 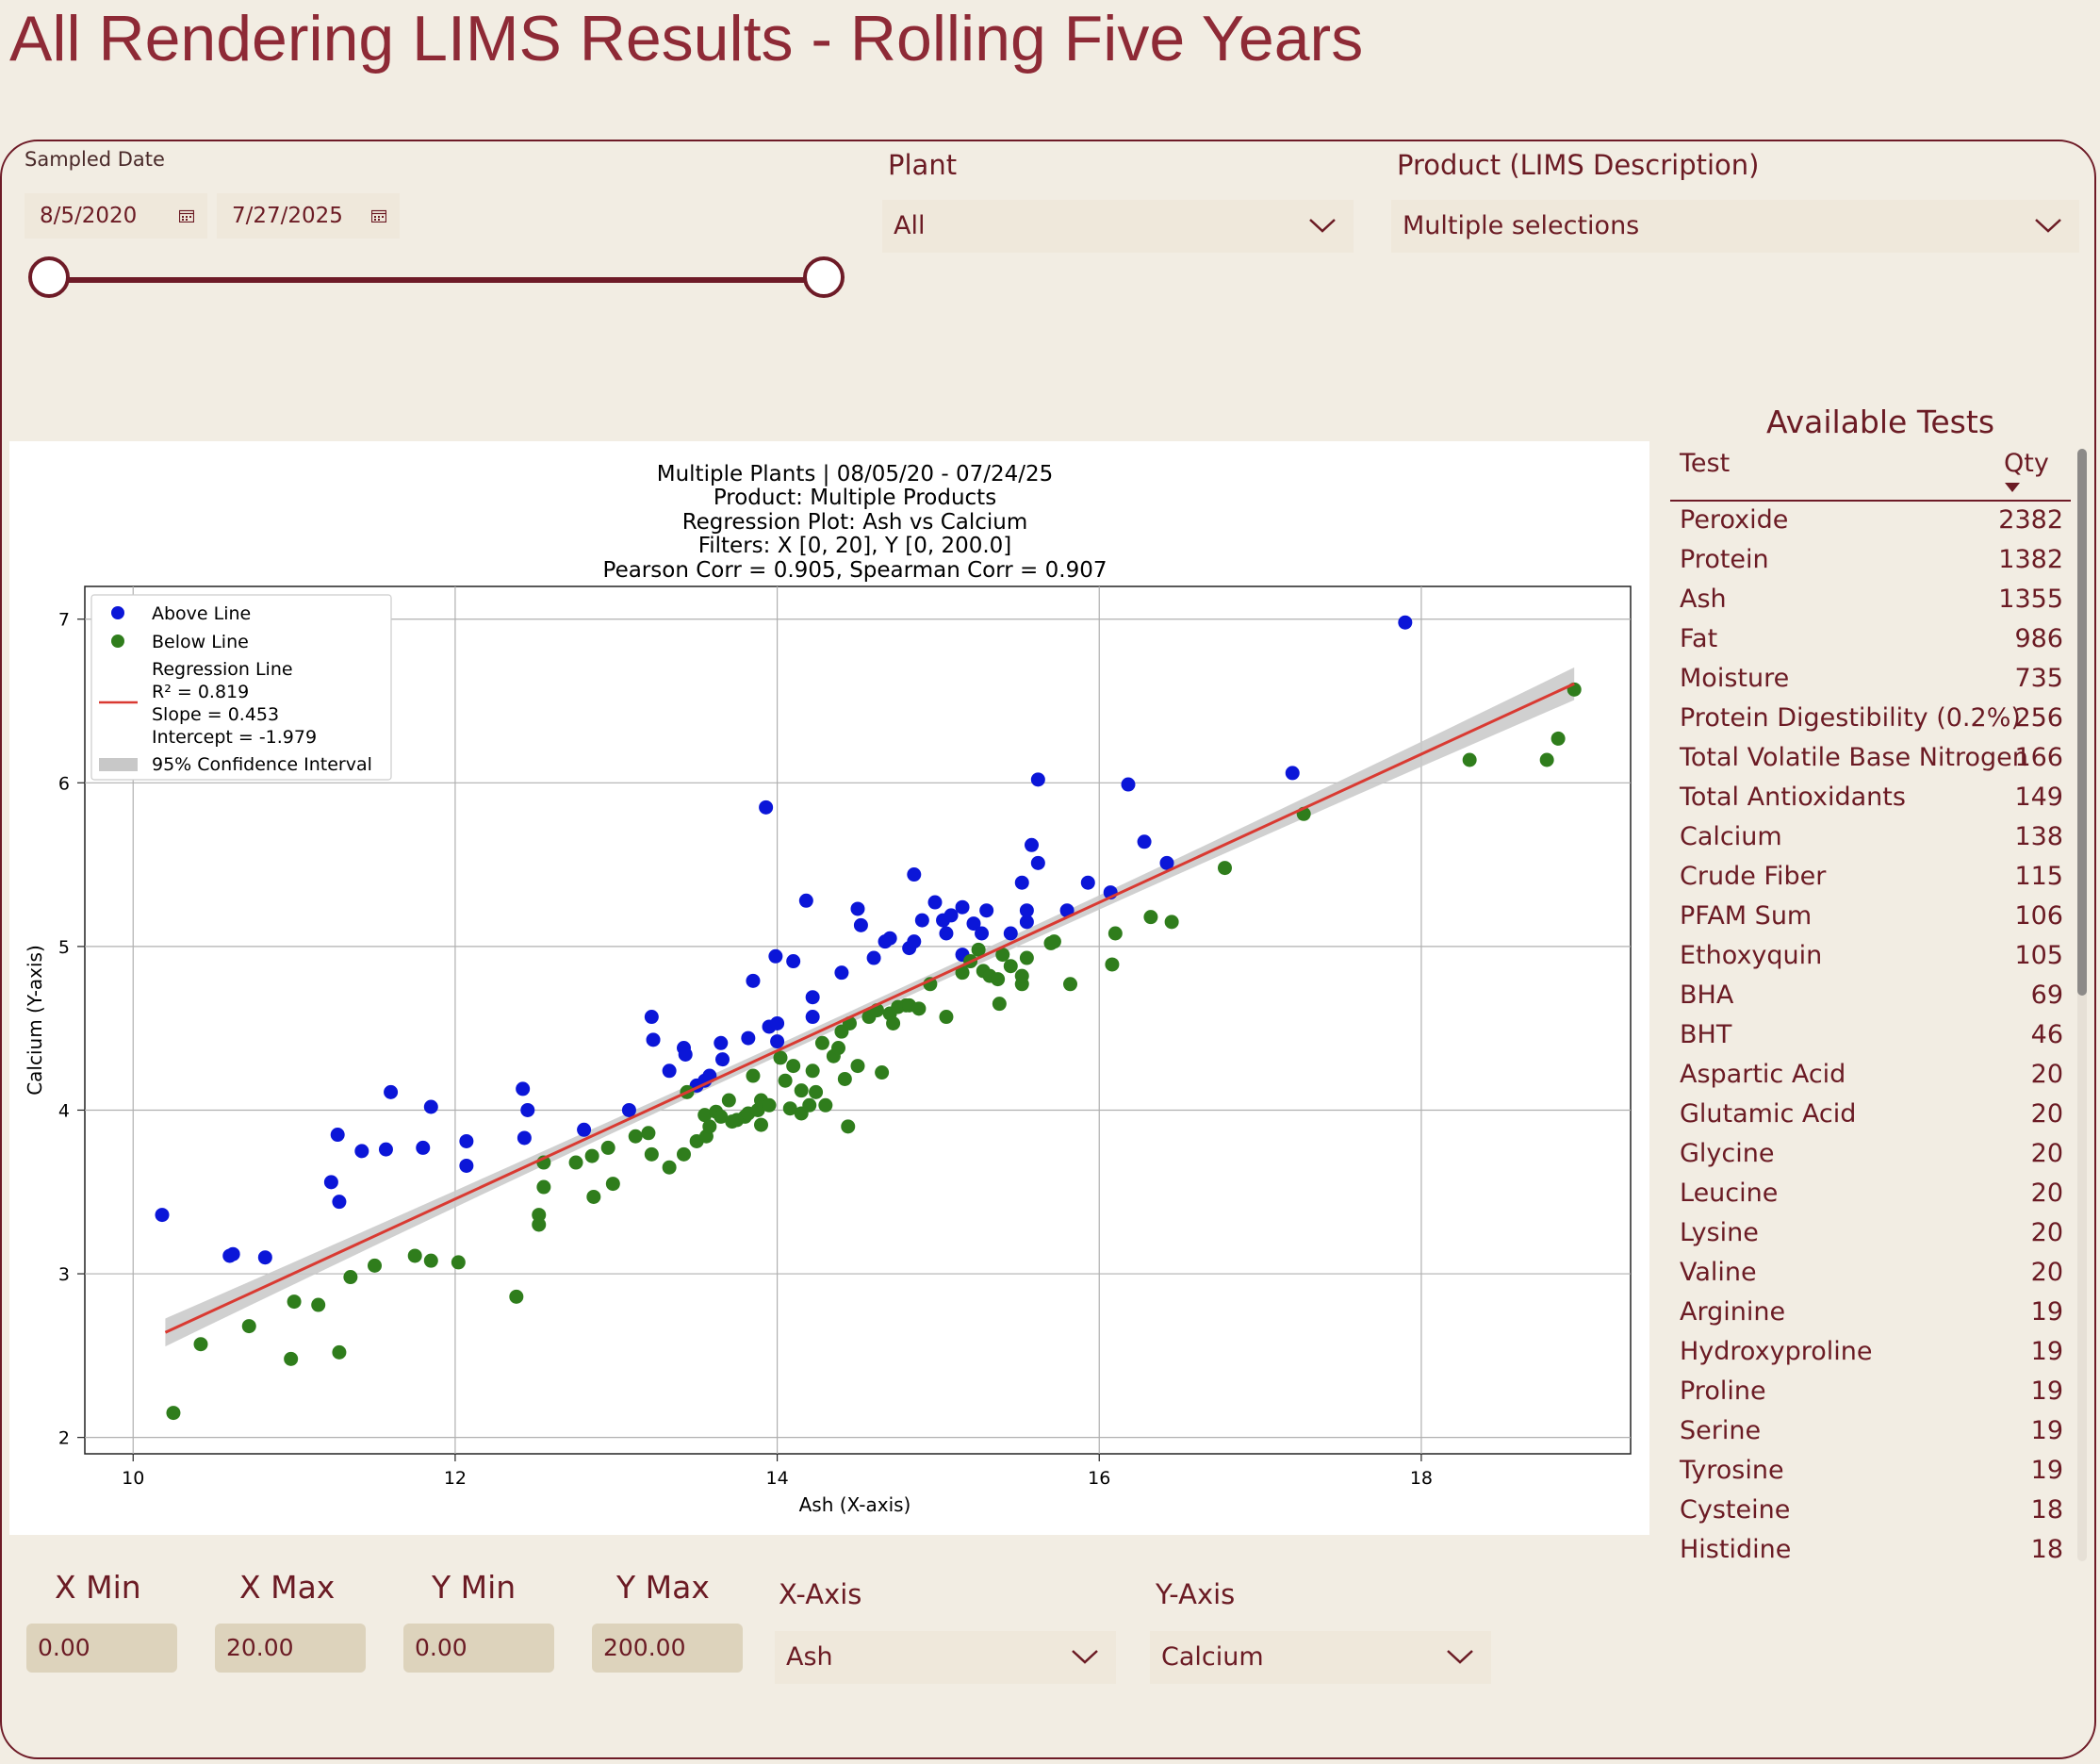 What do you see at coordinates (290, 1648) in the screenshot?
I see `x-max-input: 20.00` at bounding box center [290, 1648].